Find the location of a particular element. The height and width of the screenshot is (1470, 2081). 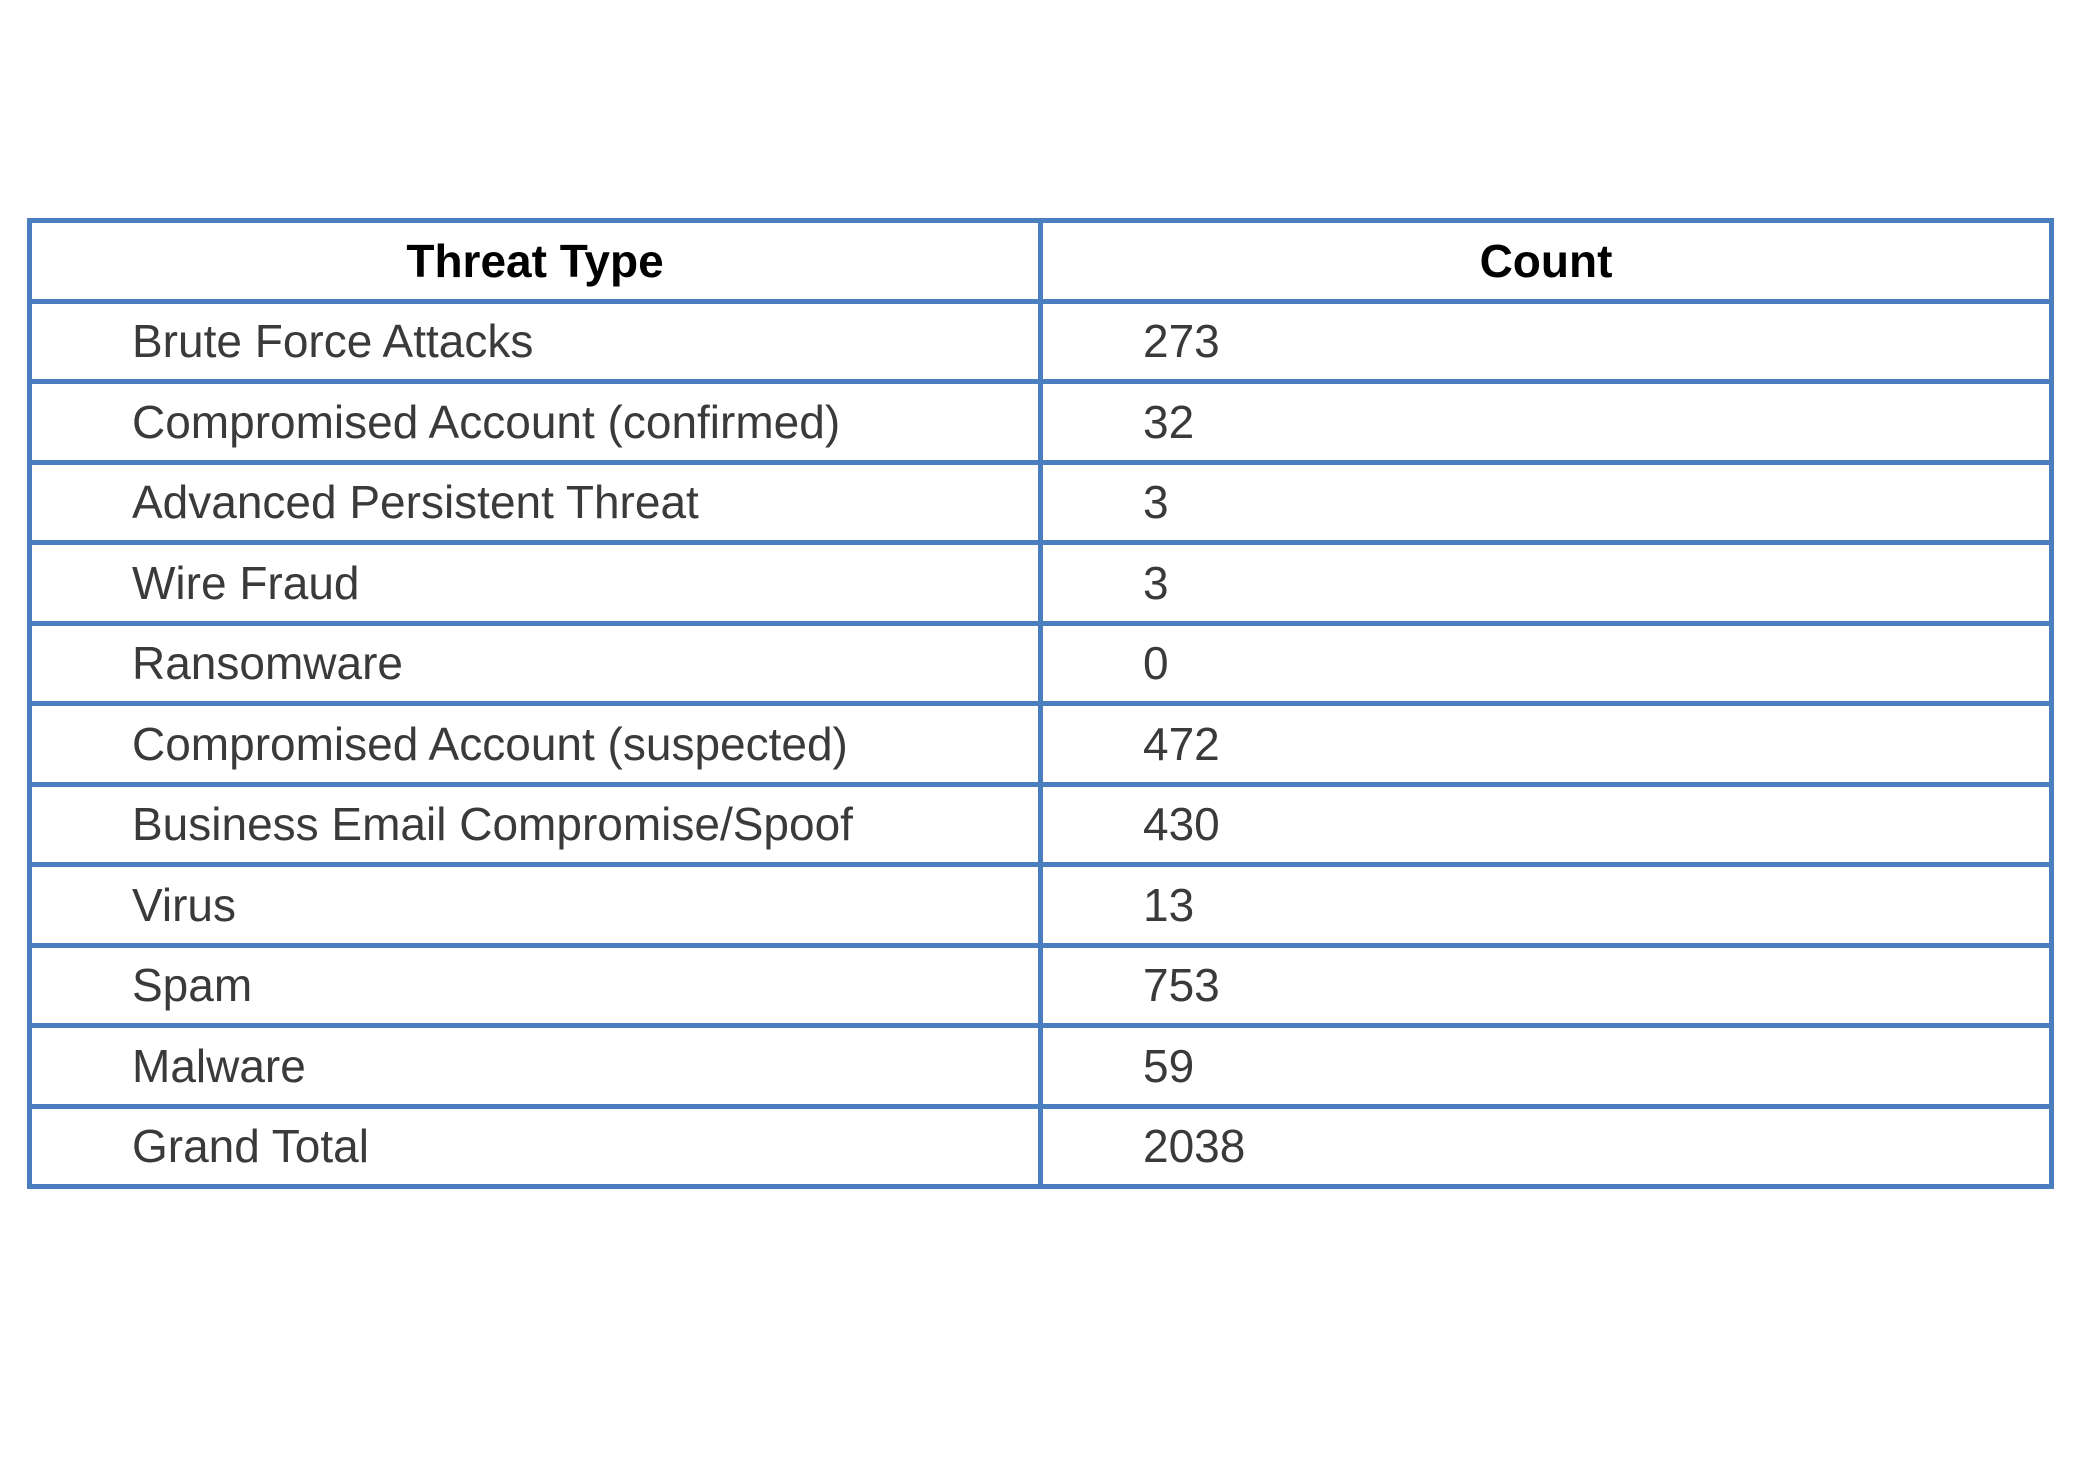

threat-type-cell: Virus is located at coordinates (535, 905).